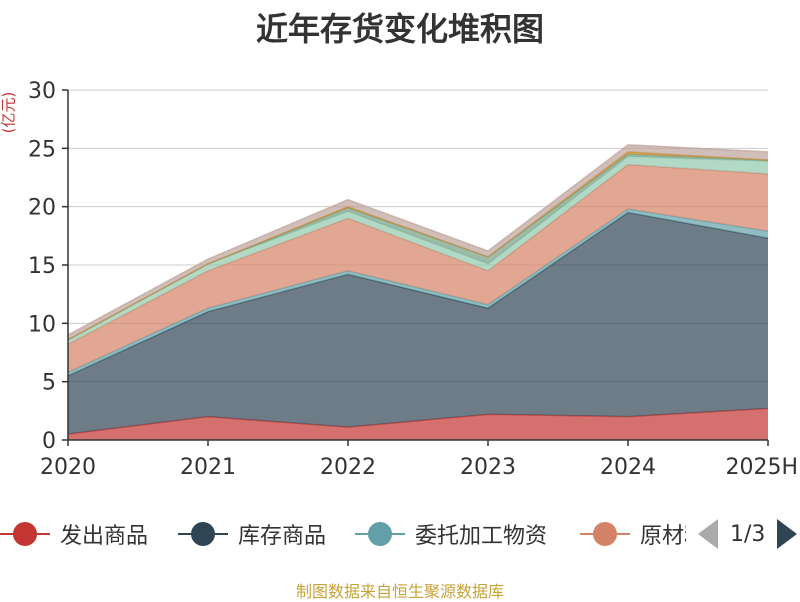 Image resolution: width=800 pixels, height=602 pixels. I want to click on legend-pager: 1/3, so click(748, 534).